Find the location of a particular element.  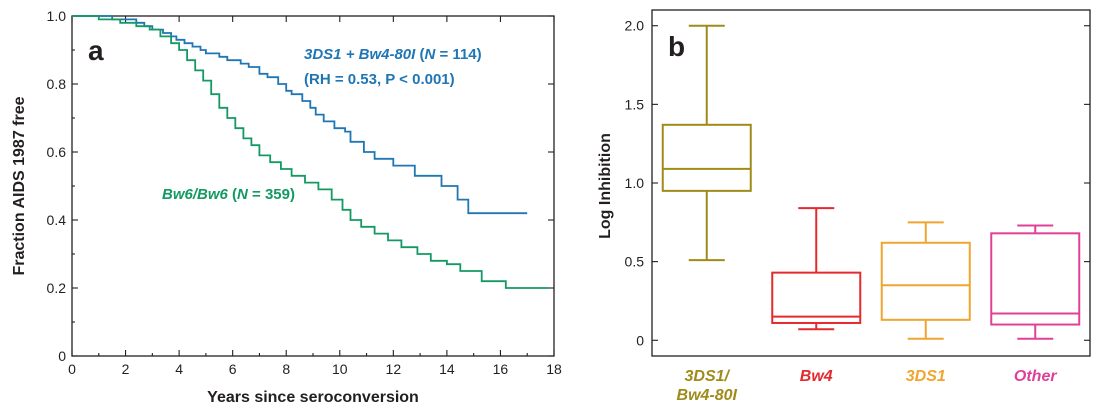

category-label: 3DS1/ is located at coordinates (708, 376).